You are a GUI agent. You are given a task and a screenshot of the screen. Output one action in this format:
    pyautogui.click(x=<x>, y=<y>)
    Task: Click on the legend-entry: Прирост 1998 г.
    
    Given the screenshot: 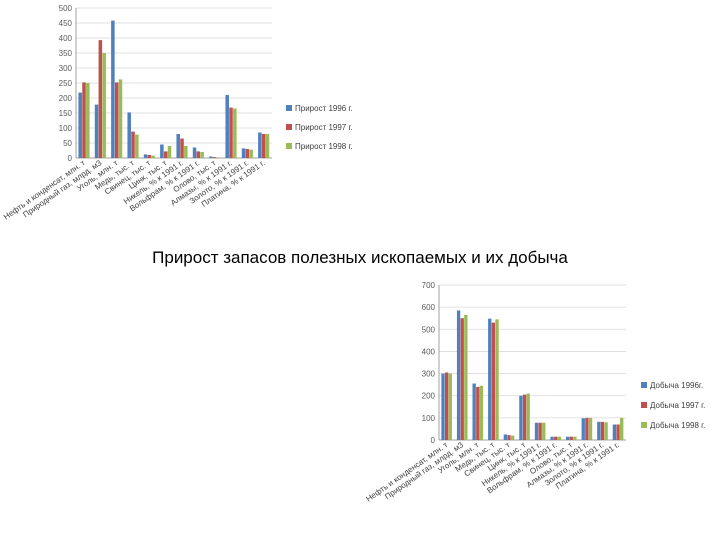 What is the action you would take?
    pyautogui.click(x=324, y=146)
    